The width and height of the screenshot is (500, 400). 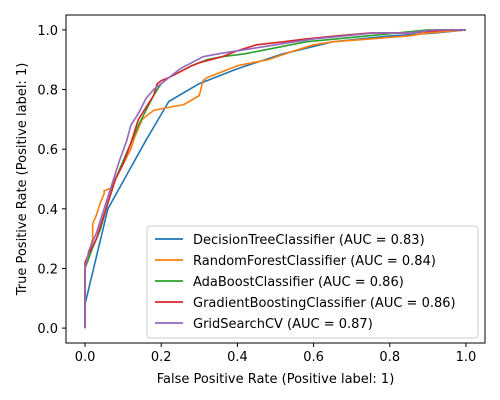 I want to click on y-tick-label: 0.6, so click(x=47, y=150).